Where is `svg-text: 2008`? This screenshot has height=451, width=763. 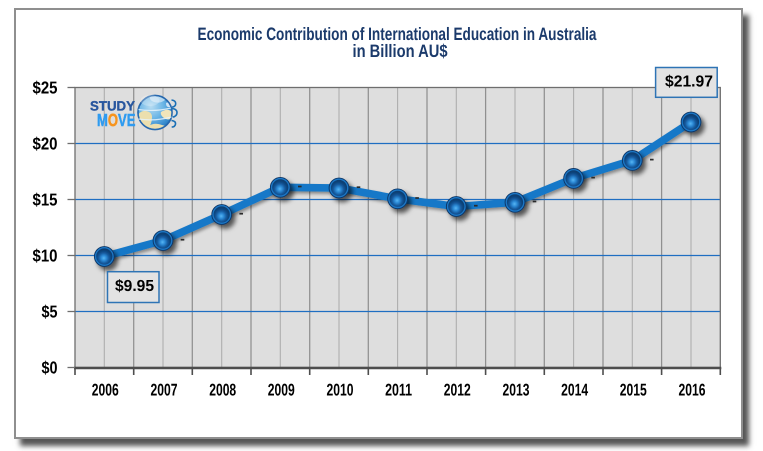
svg-text: 2008 is located at coordinates (222, 390).